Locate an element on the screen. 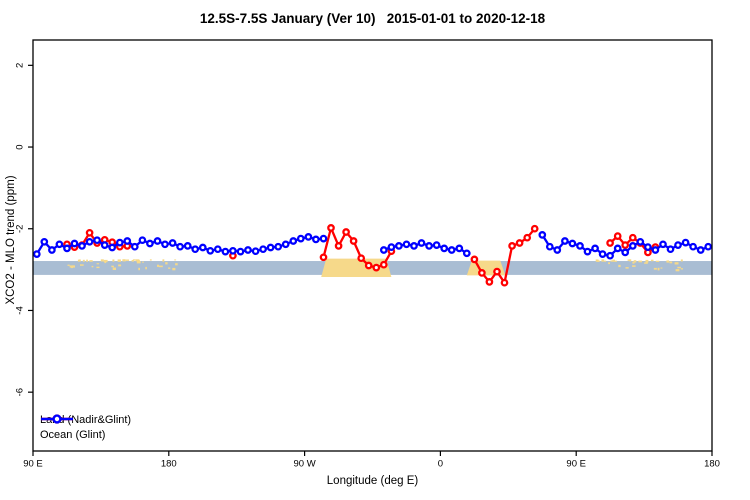 The image size is (750, 500). legend-label-ocean: Ocean (Glint) is located at coordinates (73, 435).